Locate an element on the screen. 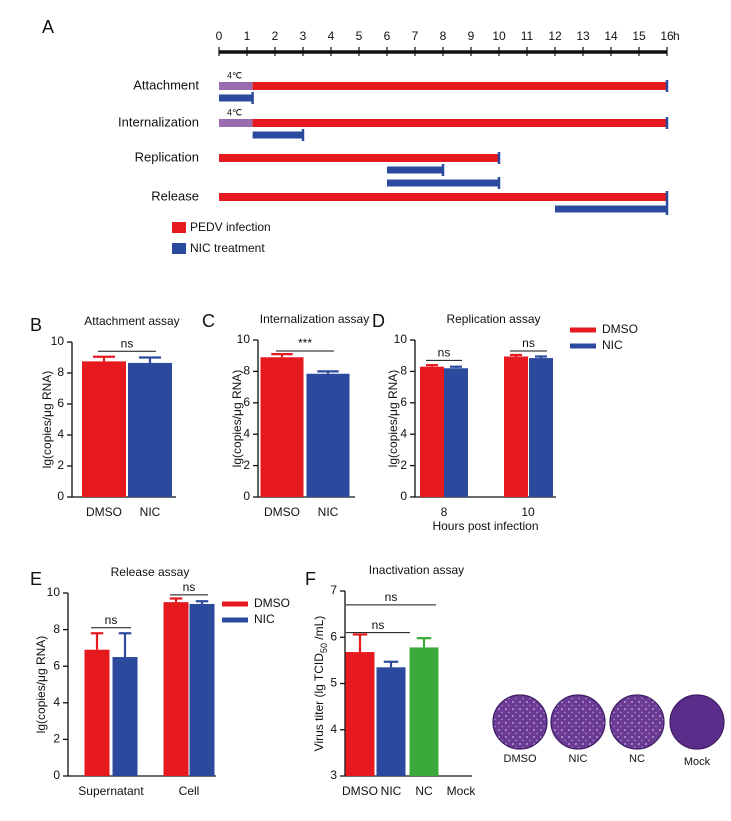 The image size is (731, 821). y-axis-label: Virus titer (lg TCID50 /mL) is located at coordinates (320, 684).